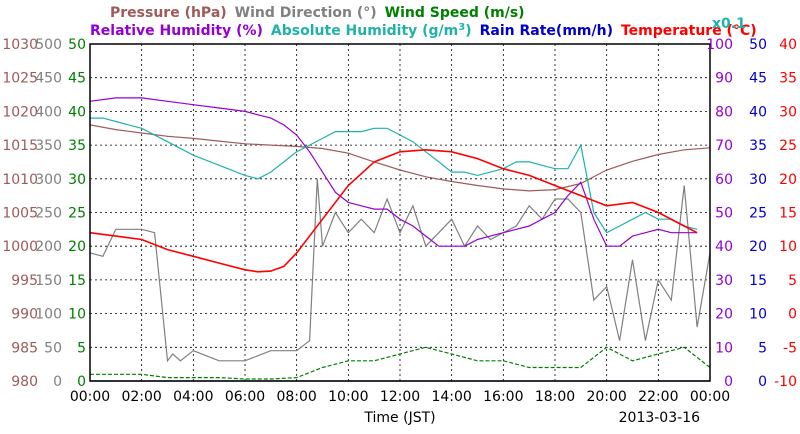 Image resolution: width=800 pixels, height=434 pixels. Describe the element at coordinates (48, 214) in the screenshot. I see `wind_direction-tick-label: 250` at that location.